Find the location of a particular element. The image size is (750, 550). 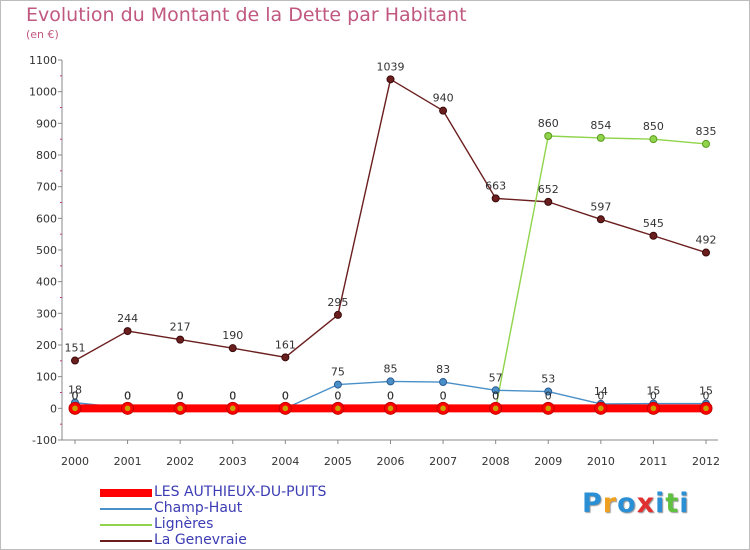

x-tick-label: 2008 is located at coordinates (496, 461).